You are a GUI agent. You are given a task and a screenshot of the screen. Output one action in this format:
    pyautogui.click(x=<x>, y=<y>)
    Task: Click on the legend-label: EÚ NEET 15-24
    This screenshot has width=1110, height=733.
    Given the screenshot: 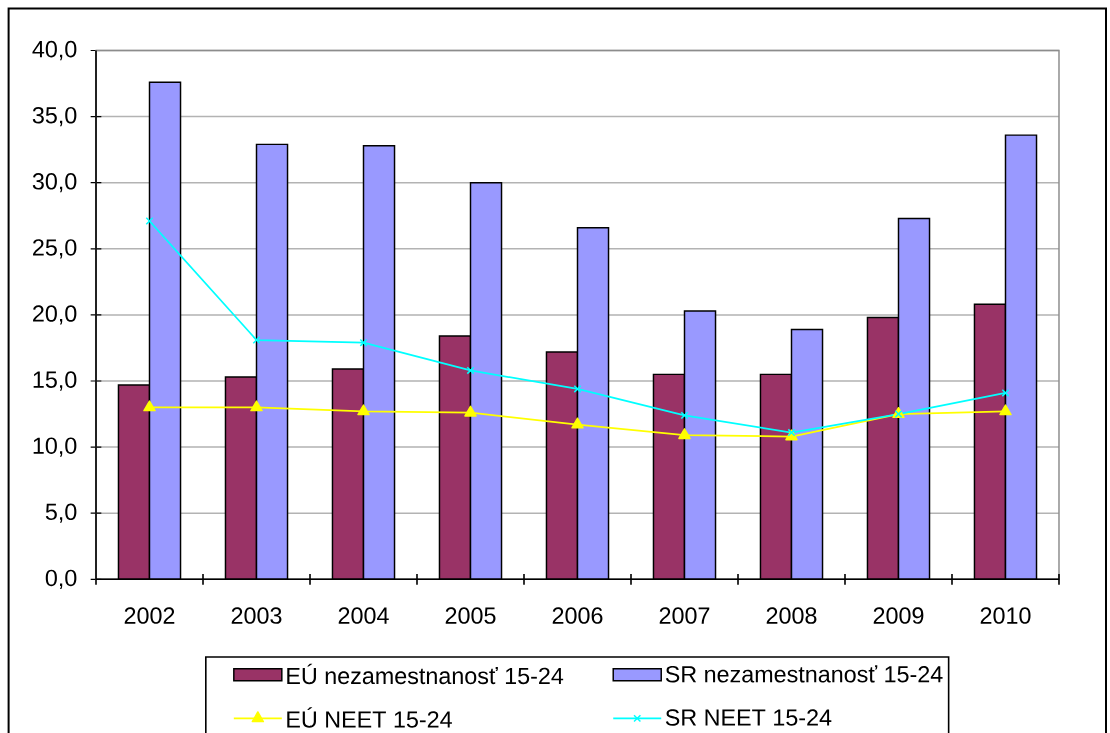 What is the action you would take?
    pyautogui.click(x=369, y=717)
    